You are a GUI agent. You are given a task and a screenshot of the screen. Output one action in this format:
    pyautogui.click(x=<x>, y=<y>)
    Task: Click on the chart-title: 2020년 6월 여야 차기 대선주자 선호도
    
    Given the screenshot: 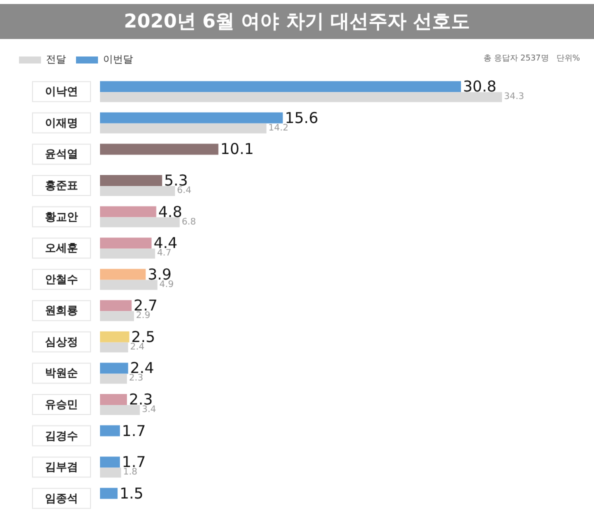 What is the action you would take?
    pyautogui.click(x=297, y=21)
    